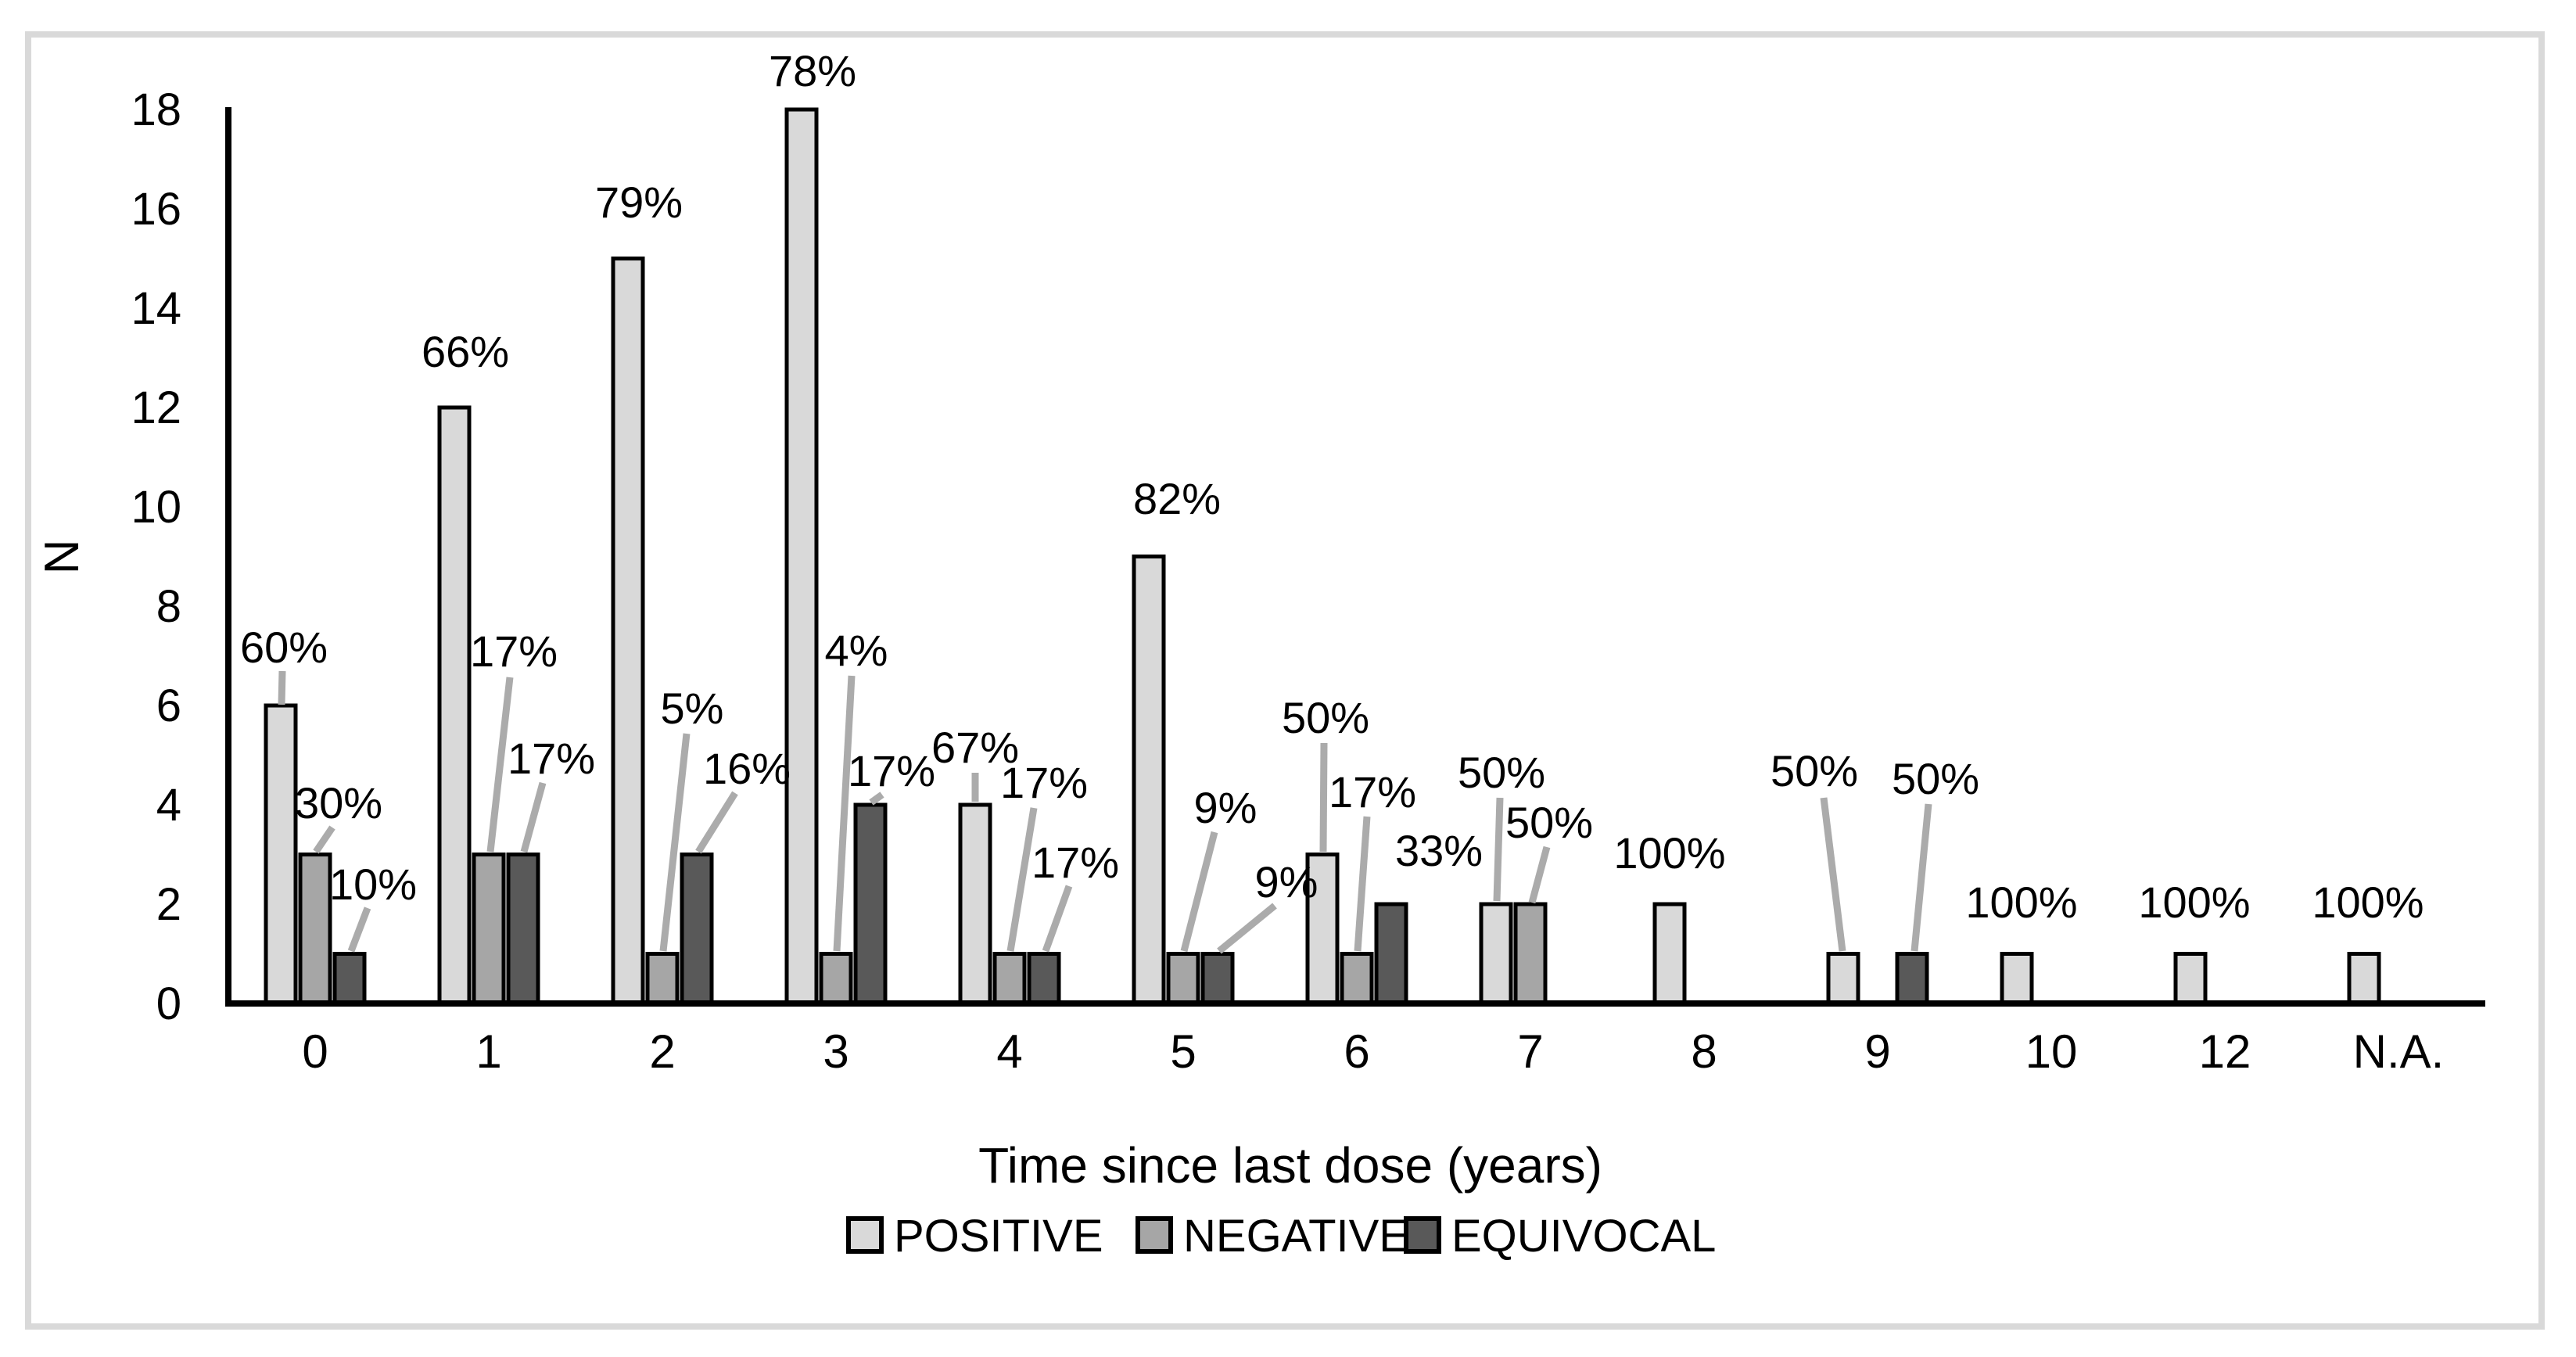  What do you see at coordinates (1704, 1051) in the screenshot?
I see `x-tick-label-8: 8` at bounding box center [1704, 1051].